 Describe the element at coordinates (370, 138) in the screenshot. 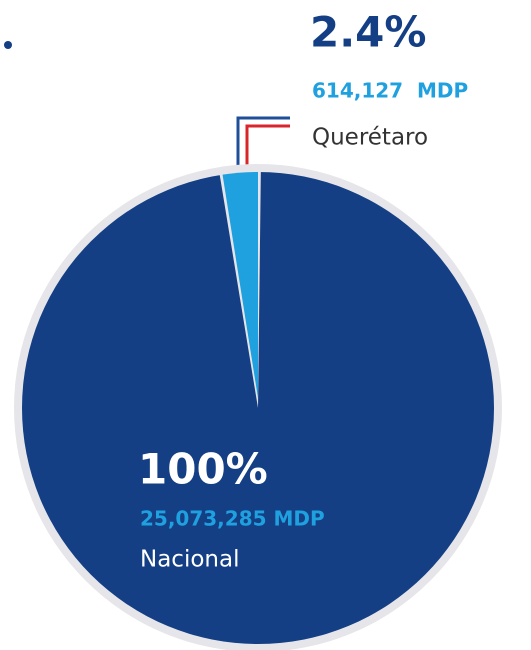

I see `category-label: Querétaro` at that location.